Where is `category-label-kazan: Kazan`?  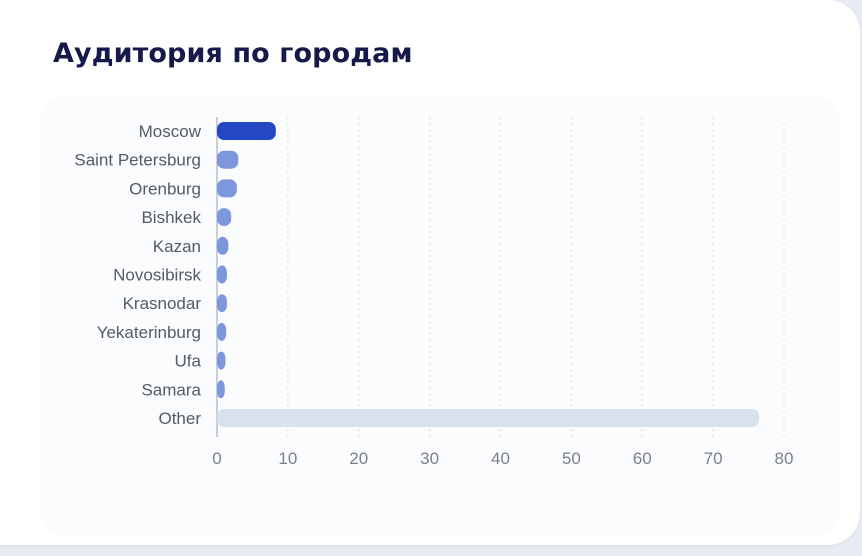 category-label-kazan: Kazan is located at coordinates (177, 246).